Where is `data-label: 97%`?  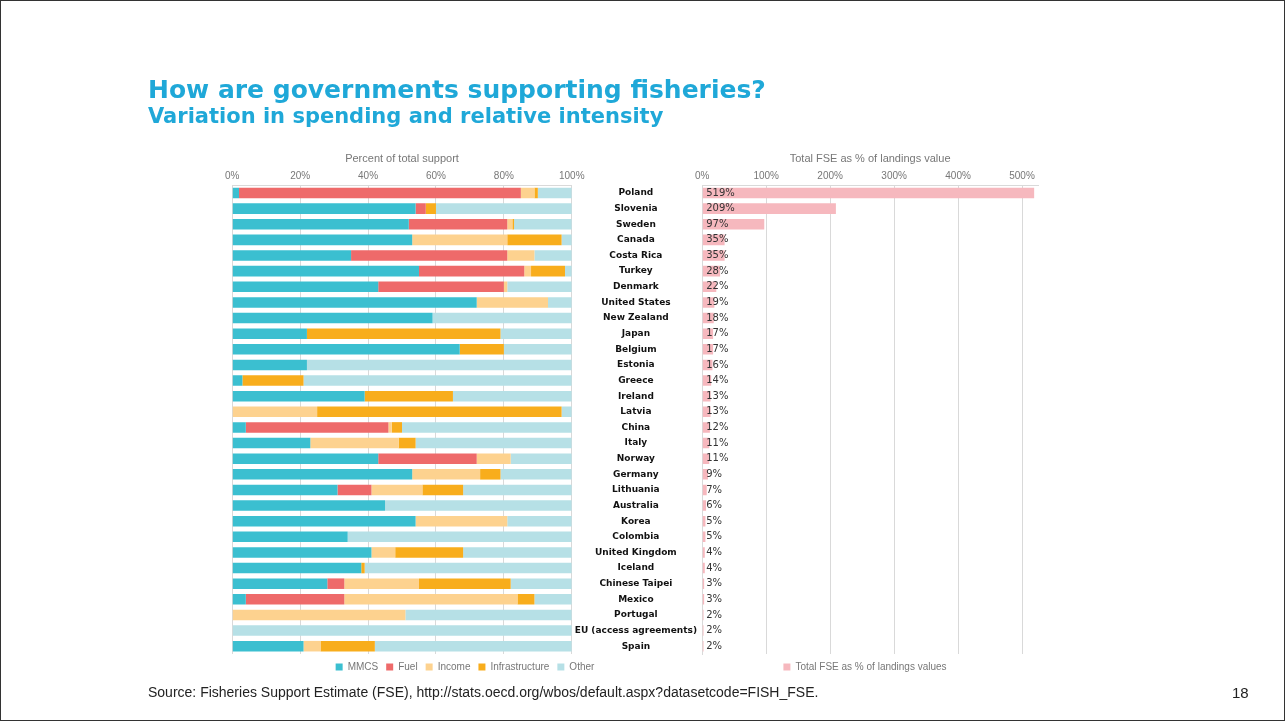 data-label: 97% is located at coordinates (717, 223).